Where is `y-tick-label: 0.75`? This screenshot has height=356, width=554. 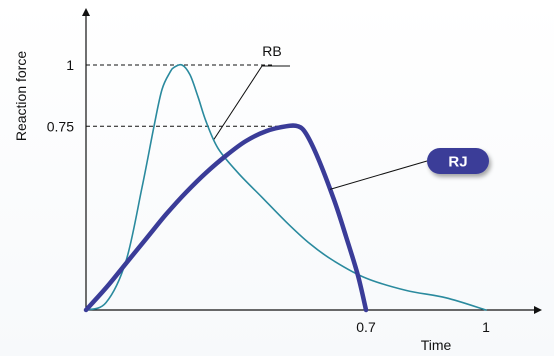 y-tick-label: 0.75 is located at coordinates (60, 126).